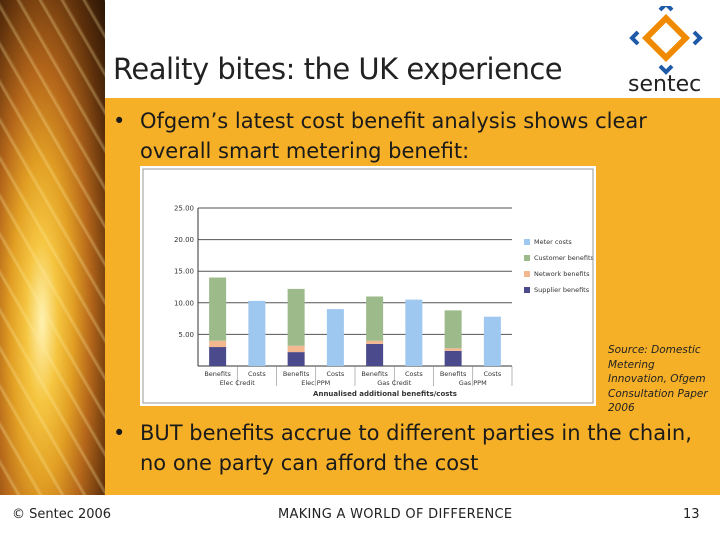 The image size is (720, 540). What do you see at coordinates (184, 303) in the screenshot?
I see `y-tick-label: 10.00` at bounding box center [184, 303].